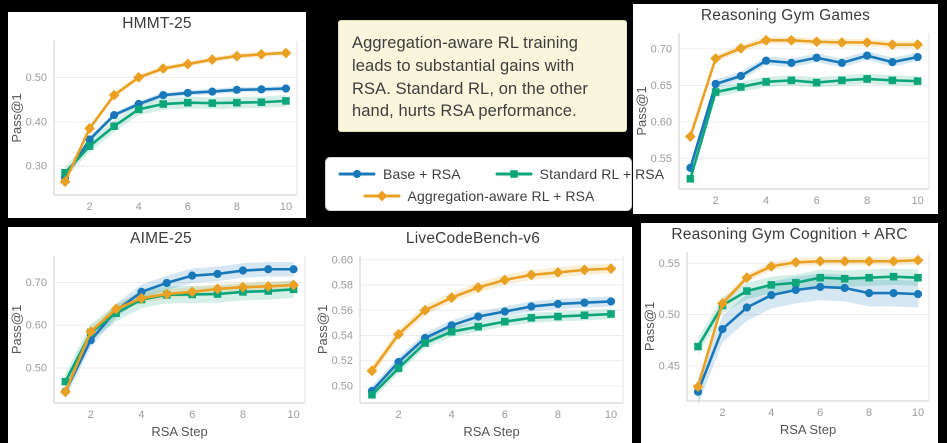  I want to click on y-tick-label: 0.55, so click(669, 264).